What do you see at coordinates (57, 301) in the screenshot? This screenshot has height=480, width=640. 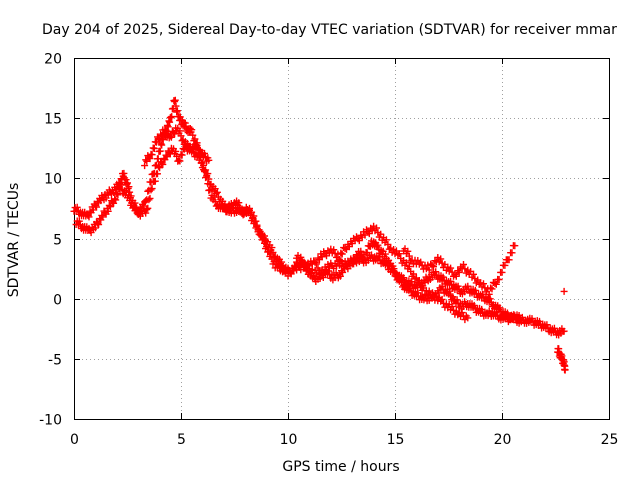 I see `y-tick-label: 0` at bounding box center [57, 301].